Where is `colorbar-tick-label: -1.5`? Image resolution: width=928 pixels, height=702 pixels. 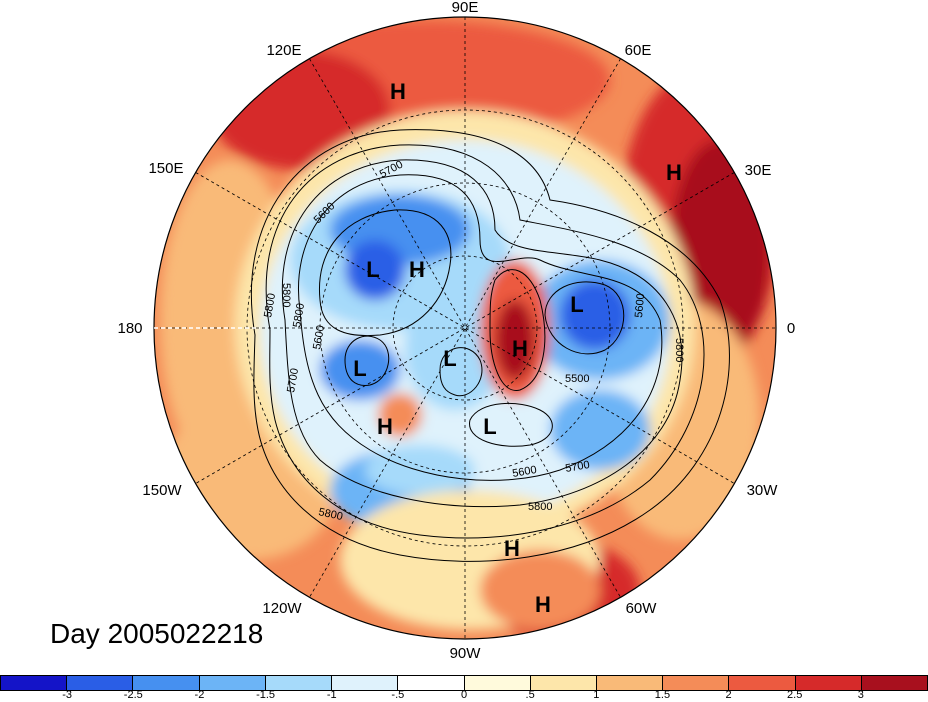 colorbar-tick-label: -1.5 is located at coordinates (266, 695).